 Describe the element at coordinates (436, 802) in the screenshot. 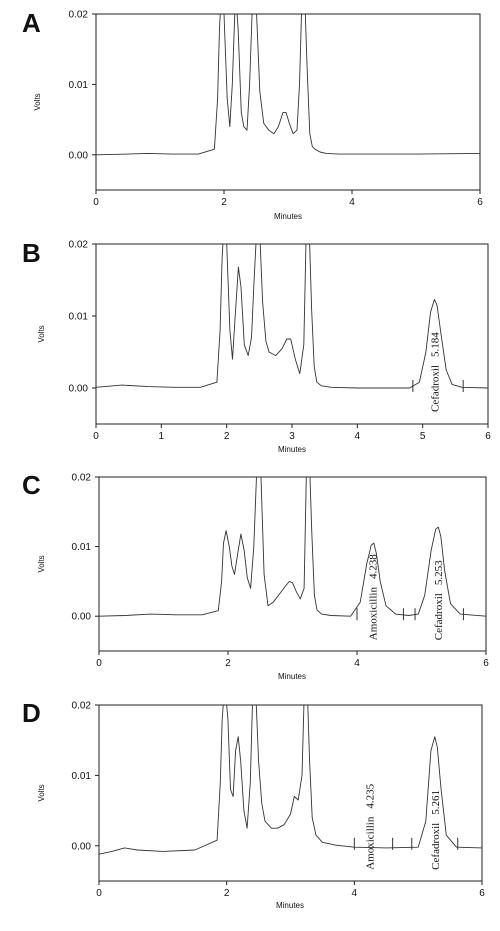

I see `peak-retention-time: 5.261` at that location.